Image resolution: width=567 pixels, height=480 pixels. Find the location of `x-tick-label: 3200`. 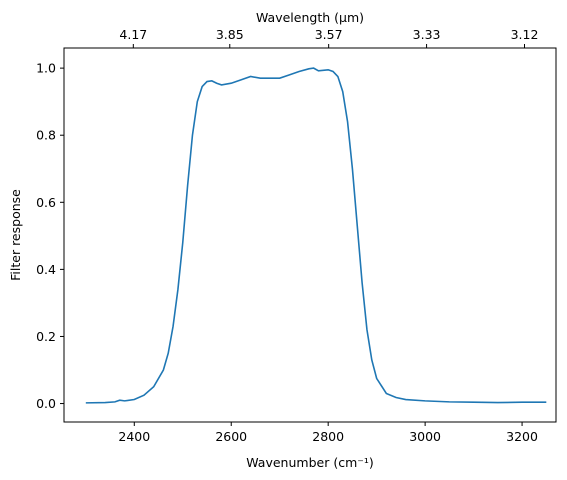

x-tick-label: 3200 is located at coordinates (522, 436).